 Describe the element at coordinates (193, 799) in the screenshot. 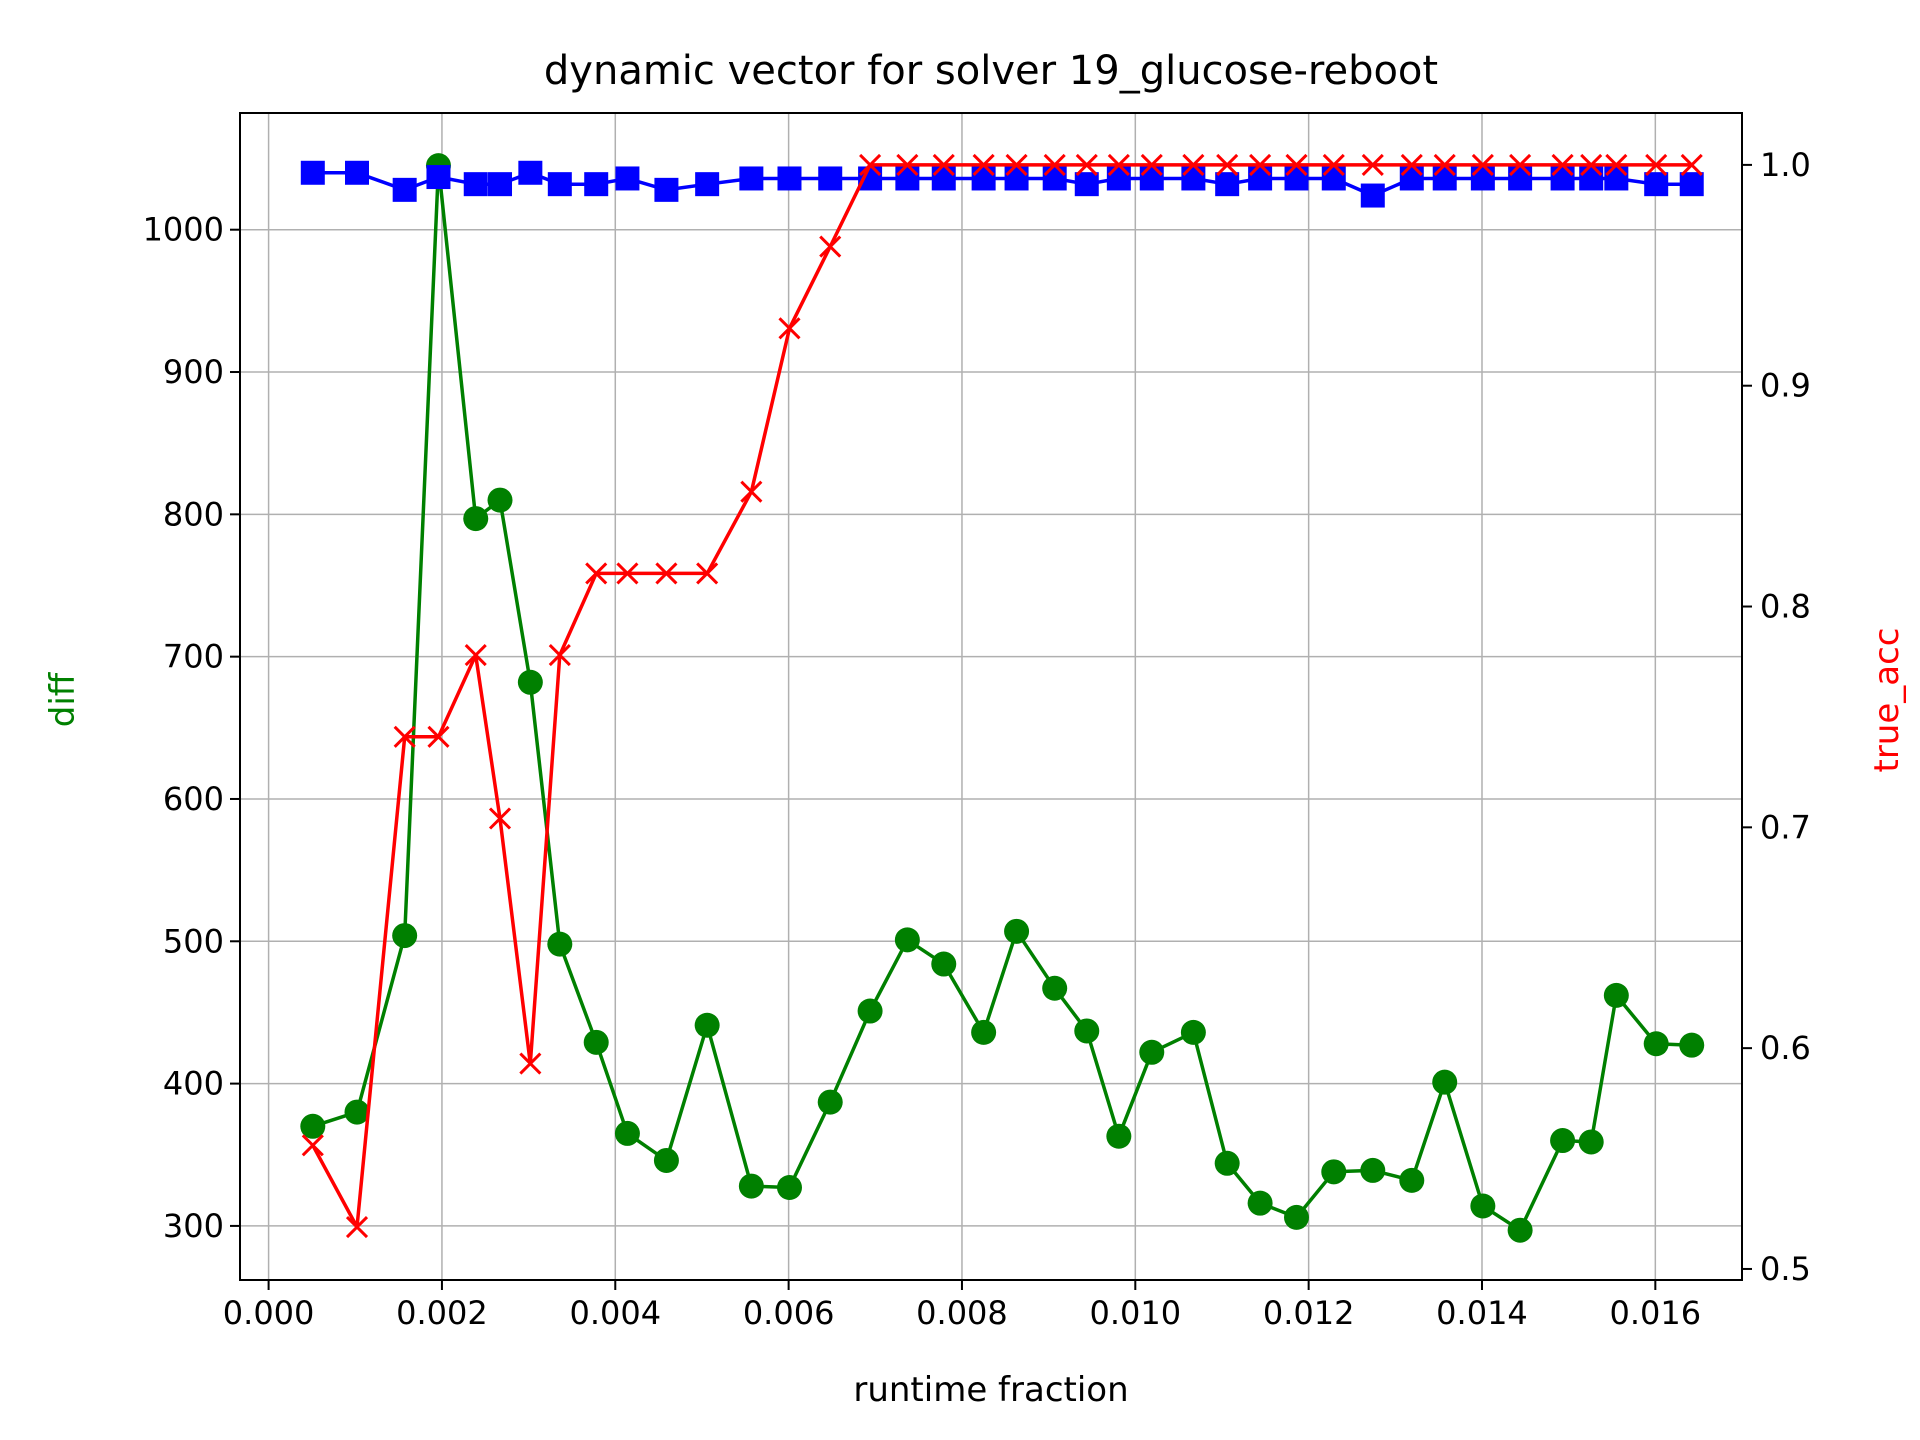

I see `y-left-tick-label: 600` at that location.